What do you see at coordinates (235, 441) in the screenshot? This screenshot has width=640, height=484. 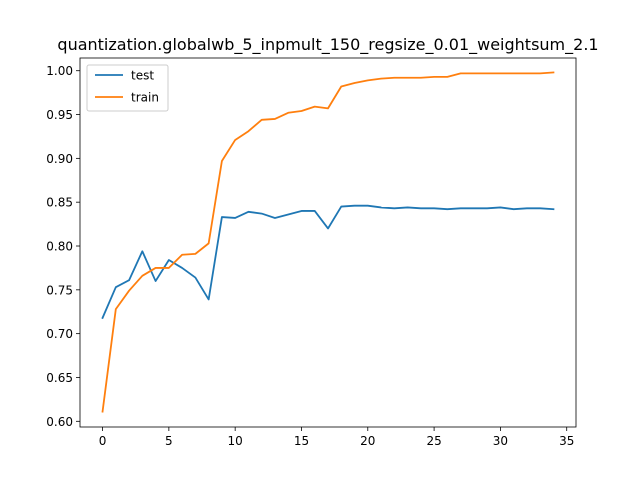 I see `x-tick-label: 10` at bounding box center [235, 441].